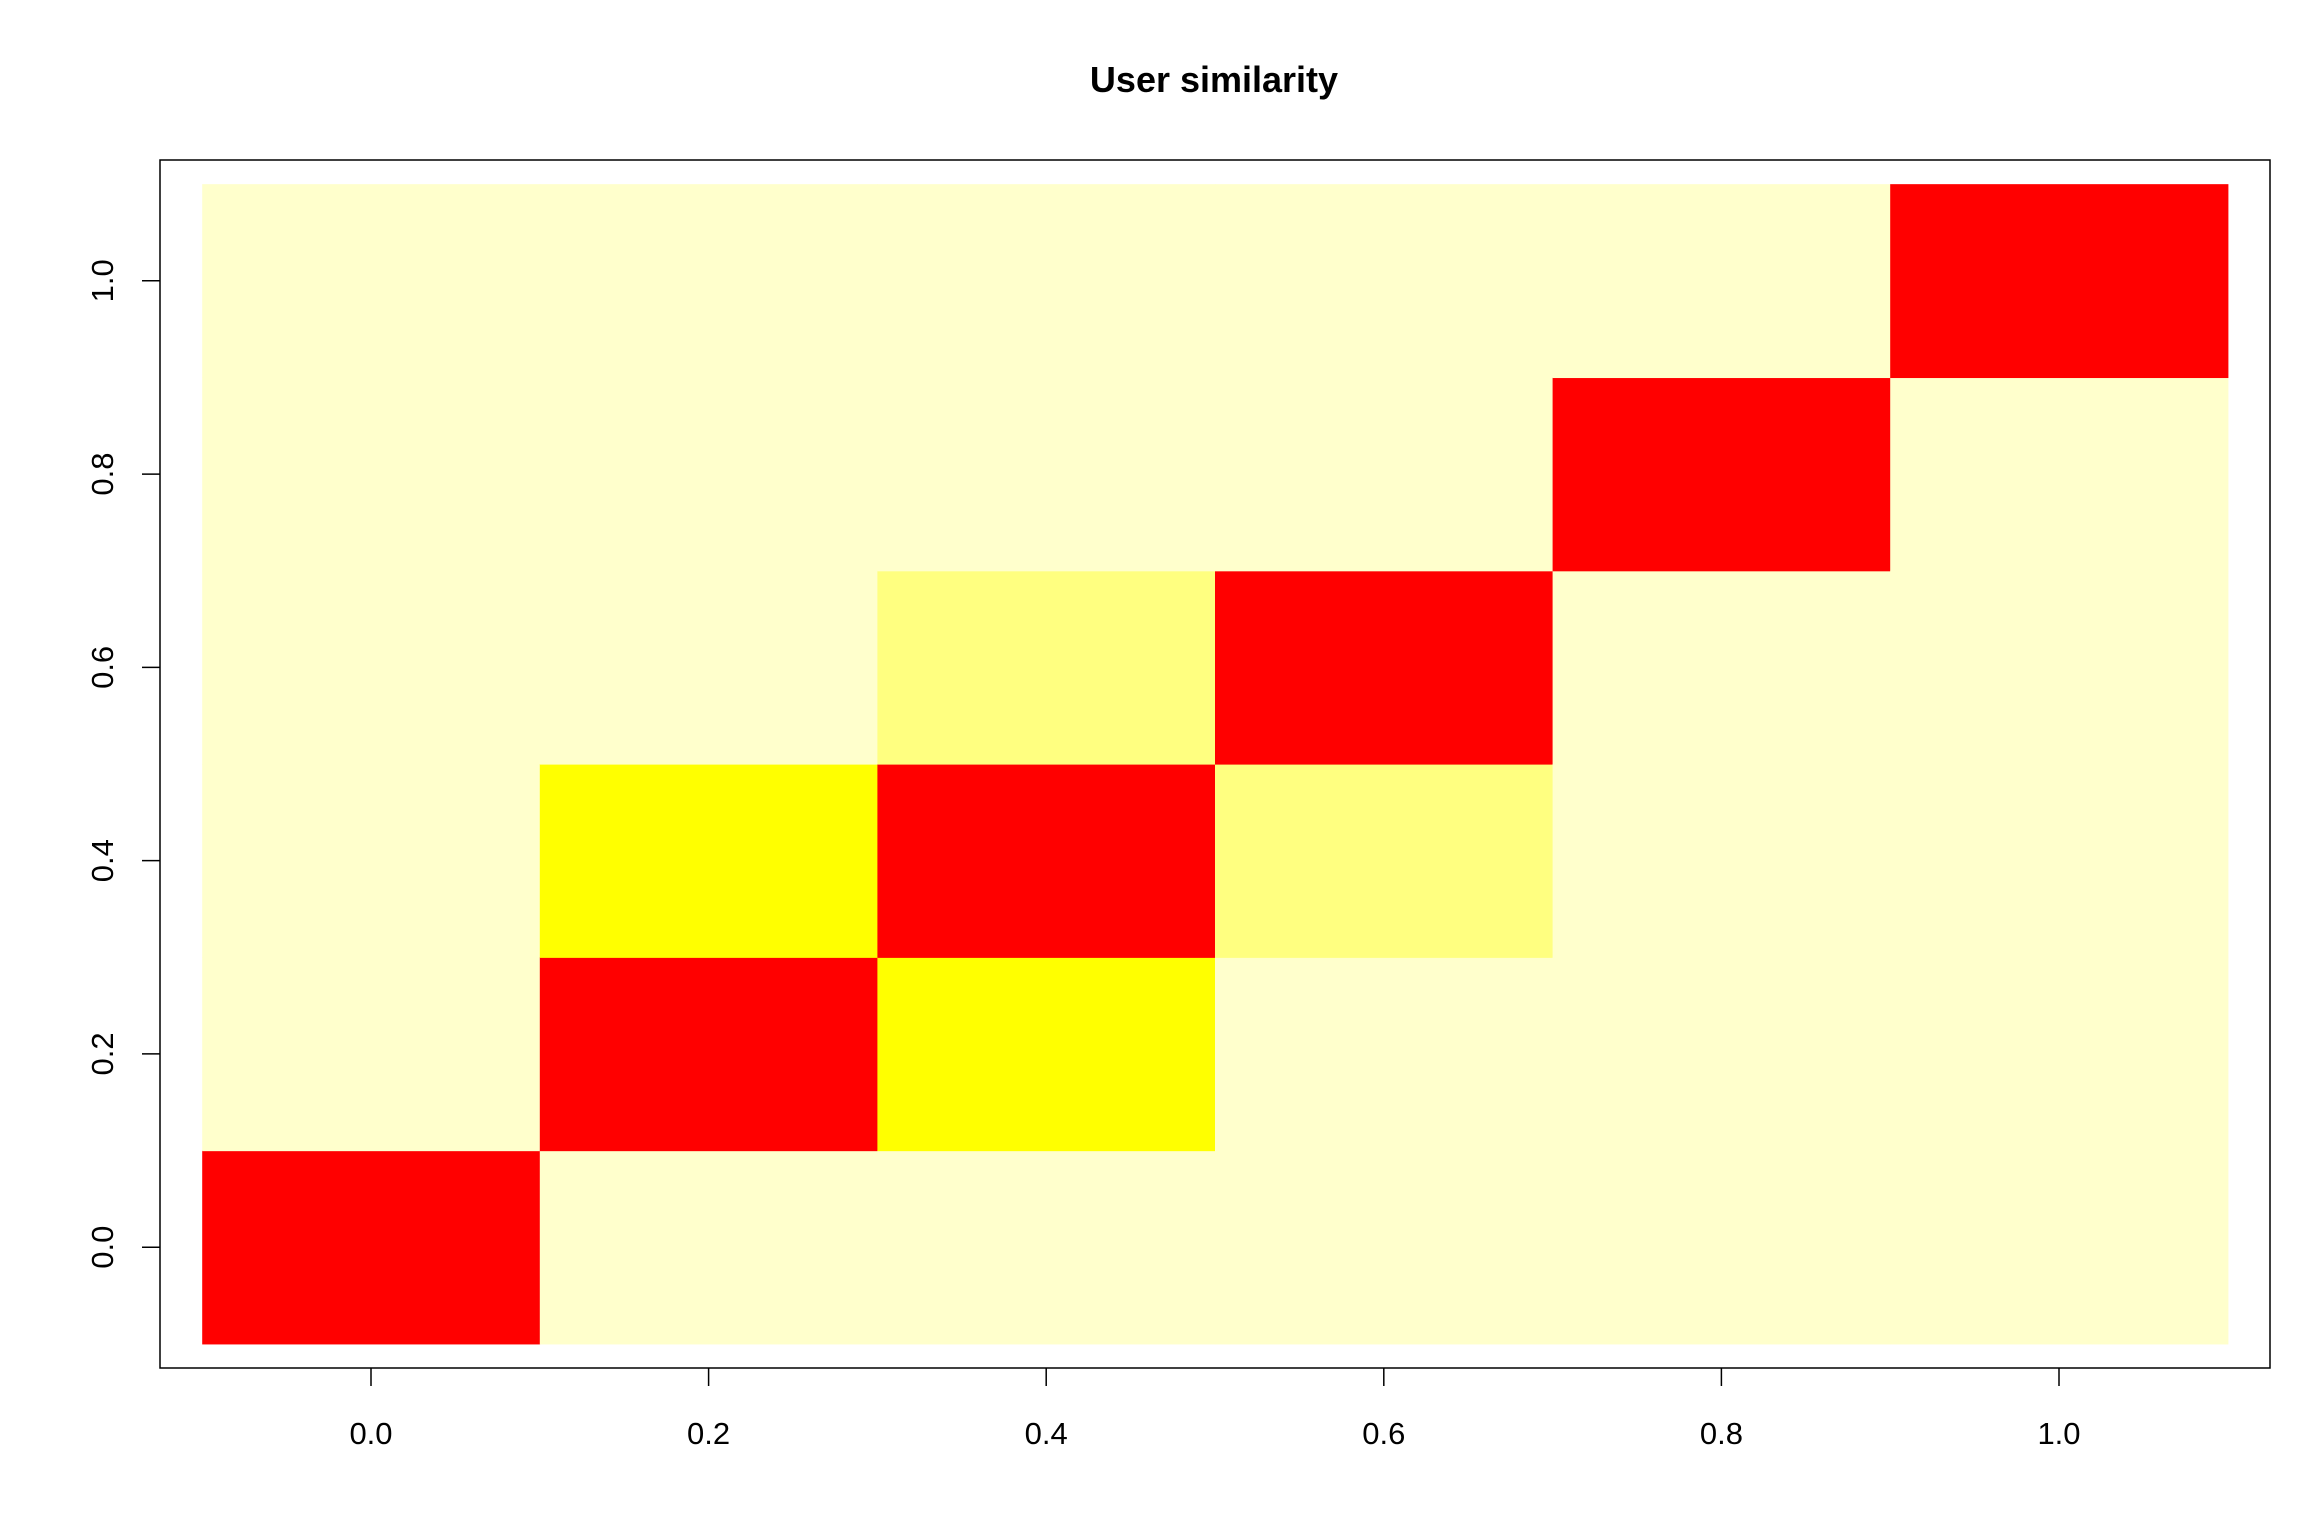  I want to click on x-tick-label: 0.8, so click(1721, 1433).